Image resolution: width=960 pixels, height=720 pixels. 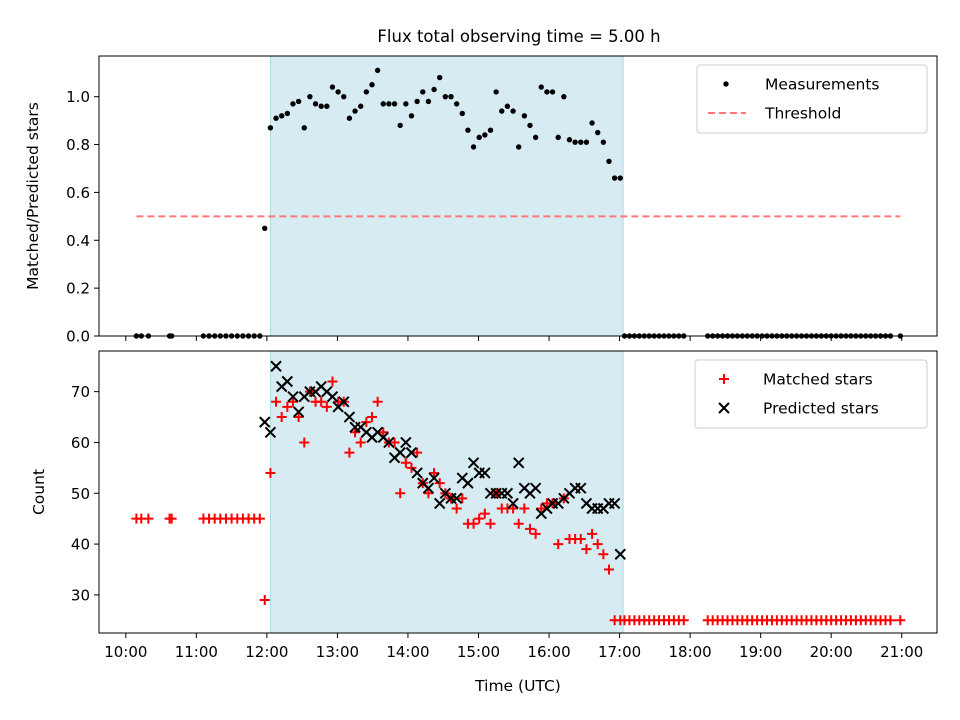 I want to click on x-tick-label: 15:00, so click(x=478, y=652).